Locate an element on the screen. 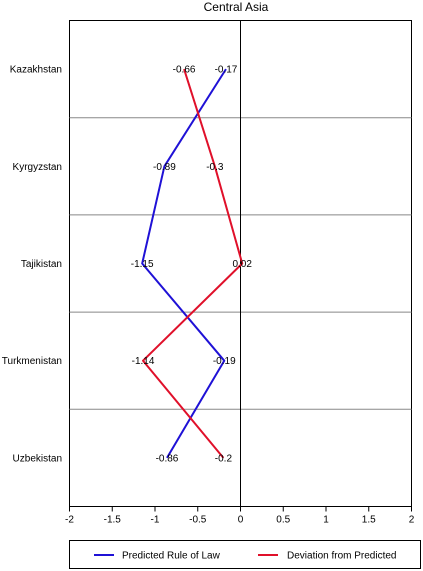  category-label: Turkmenistan is located at coordinates (32, 361).